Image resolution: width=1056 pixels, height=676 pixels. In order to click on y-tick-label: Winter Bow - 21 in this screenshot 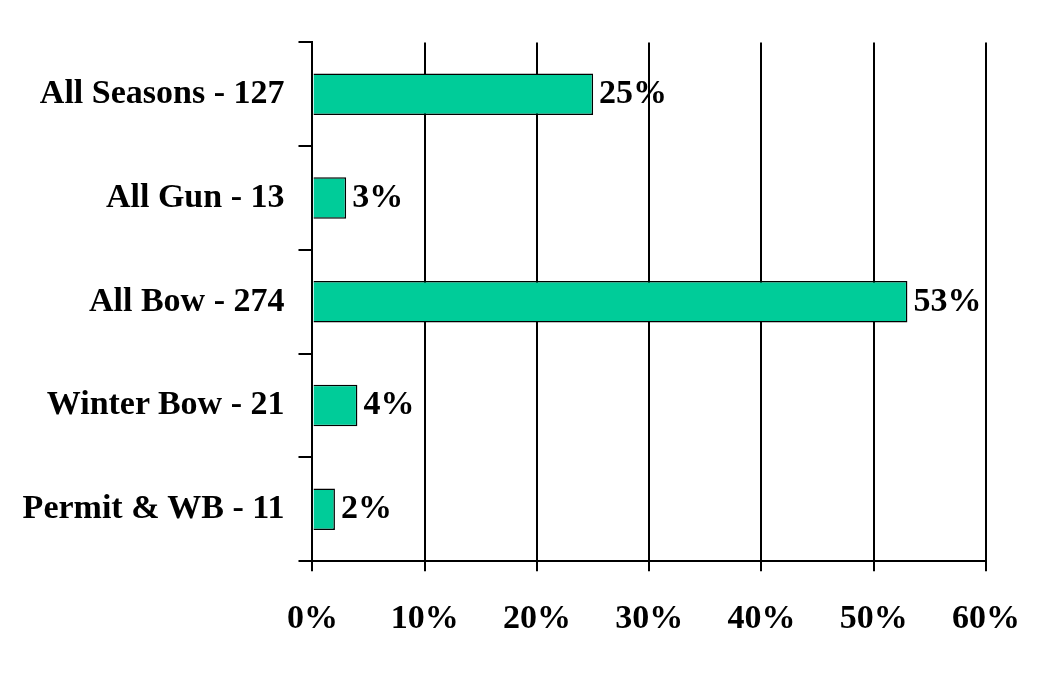, I will do `click(165, 403)`.